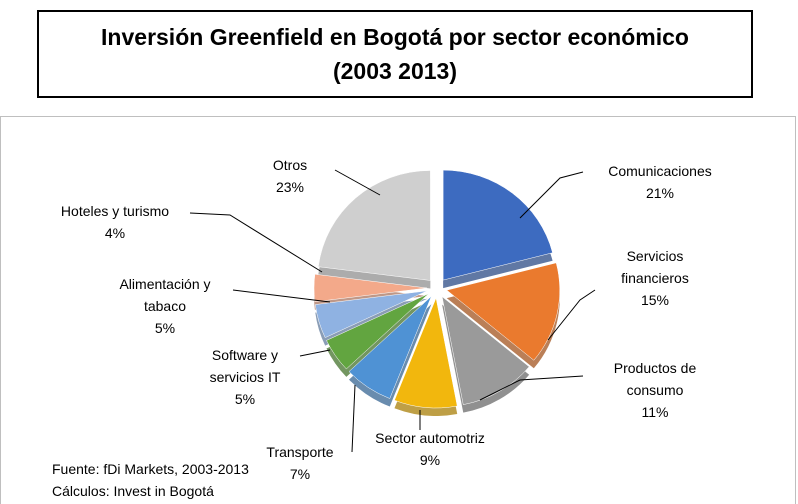 The height and width of the screenshot is (504, 798). Describe the element at coordinates (290, 165) in the screenshot. I see `category-label: Otros` at that location.